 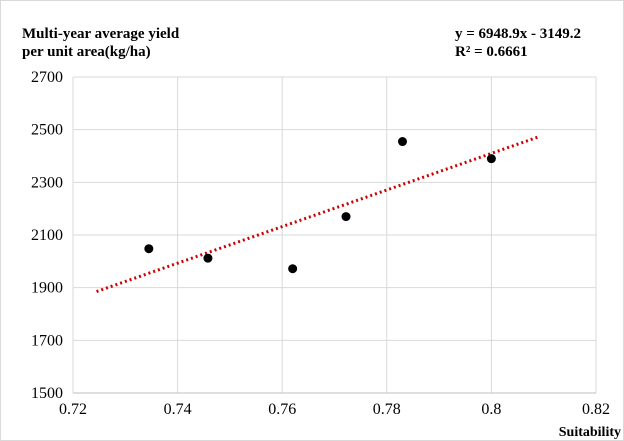 I want to click on y-tick-label: 2700, so click(x=47, y=77).